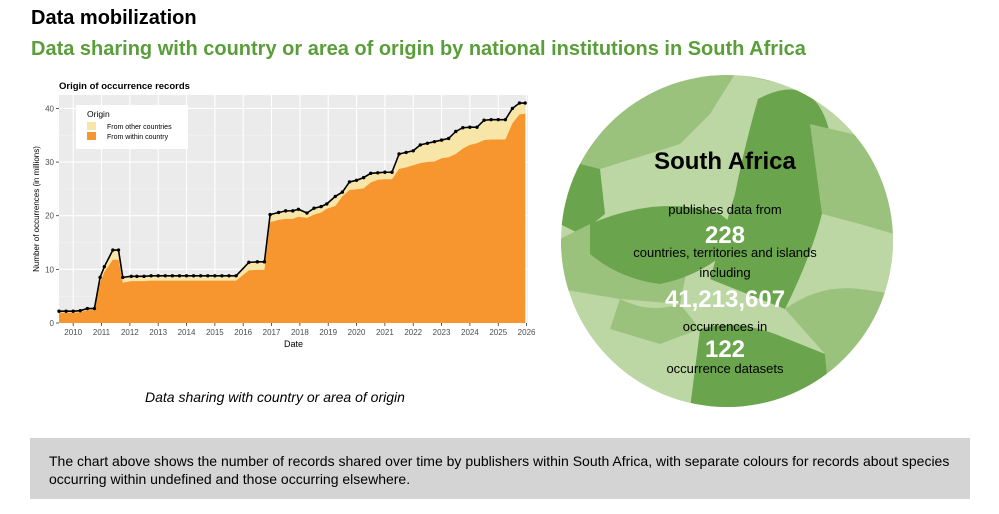 This screenshot has width=999, height=514. Describe the element at coordinates (49, 269) in the screenshot. I see `y-tick-label: 10` at that location.